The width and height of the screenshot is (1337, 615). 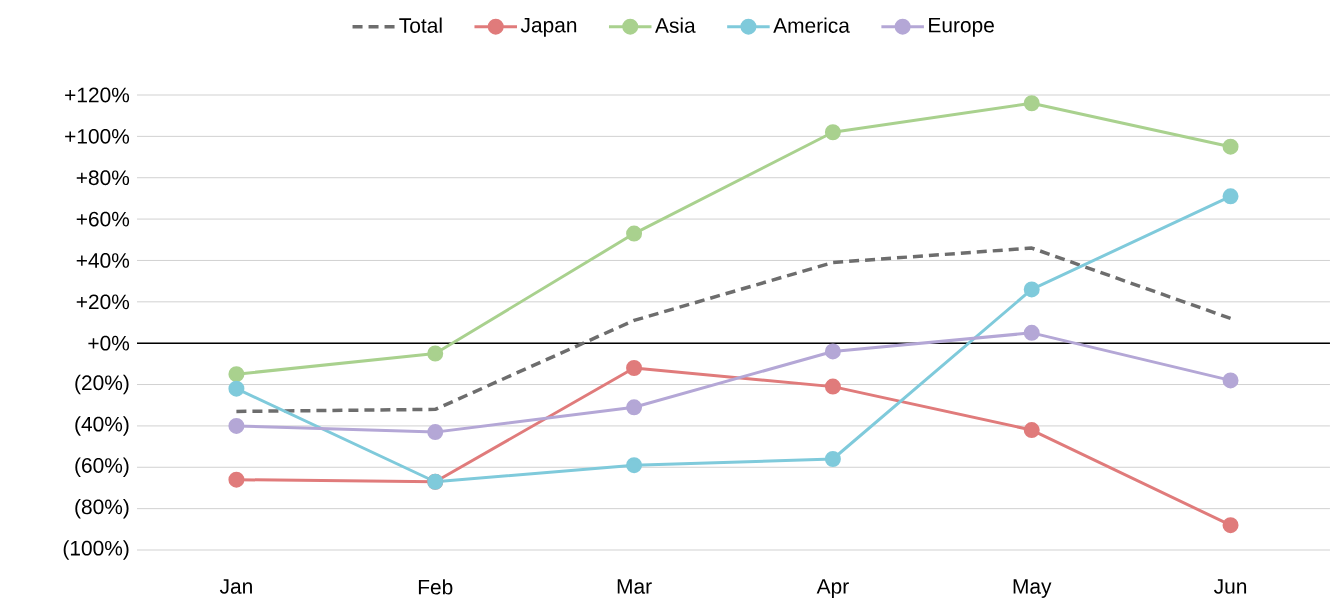 I want to click on legend-label: Total, so click(x=420, y=25).